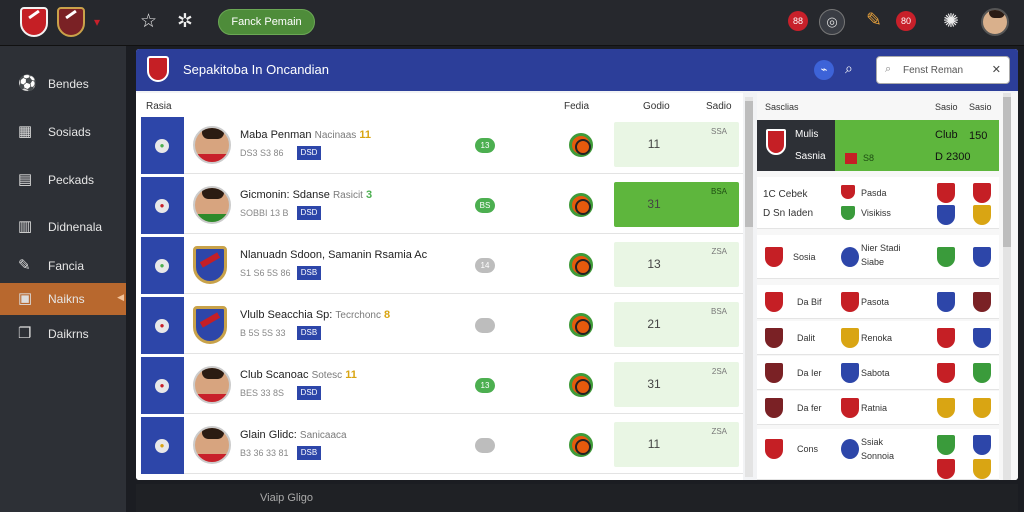 Image resolution: width=1024 pixels, height=512 pixels. I want to click on panel-title: Sepakitoba In Oncandian, so click(256, 69).